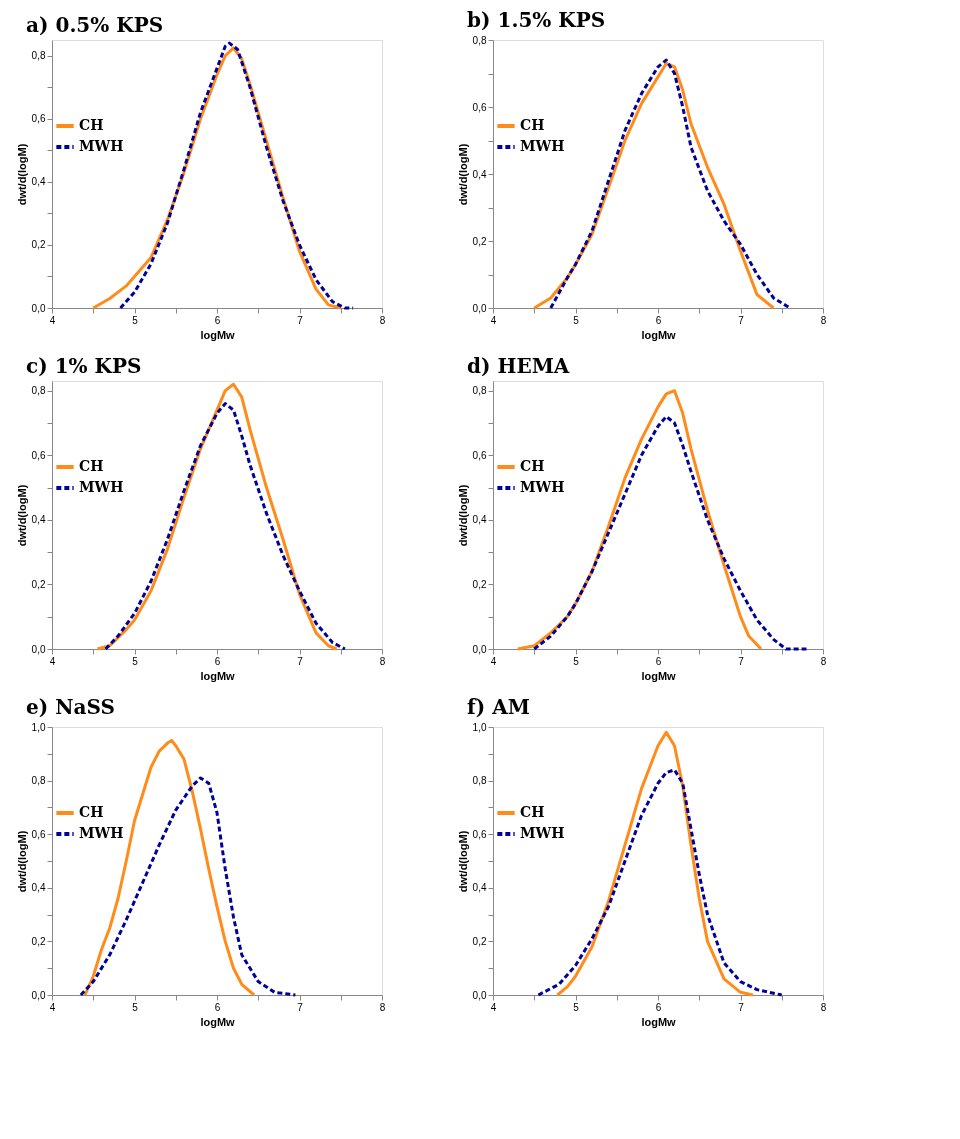 The image size is (960, 1139). I want to click on chart-title: e) NaSS, so click(70, 707).